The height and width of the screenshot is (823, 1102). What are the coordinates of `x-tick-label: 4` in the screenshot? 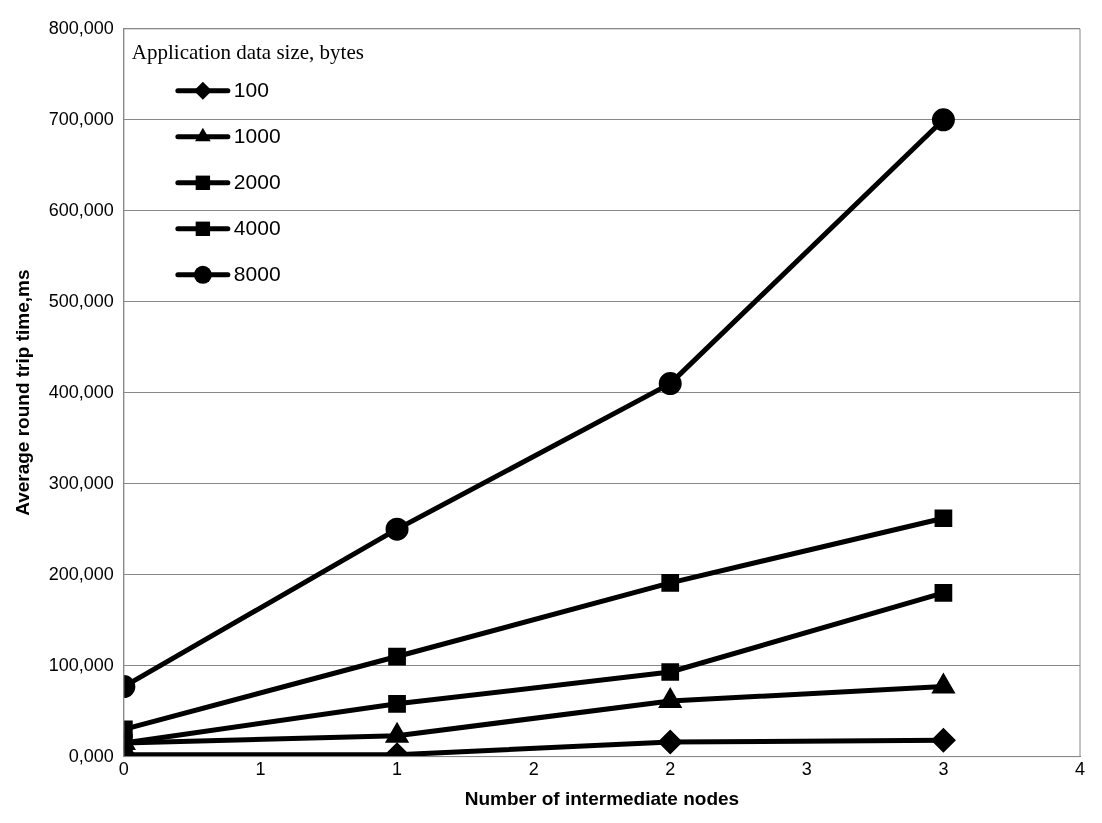 It's located at (1080, 769).